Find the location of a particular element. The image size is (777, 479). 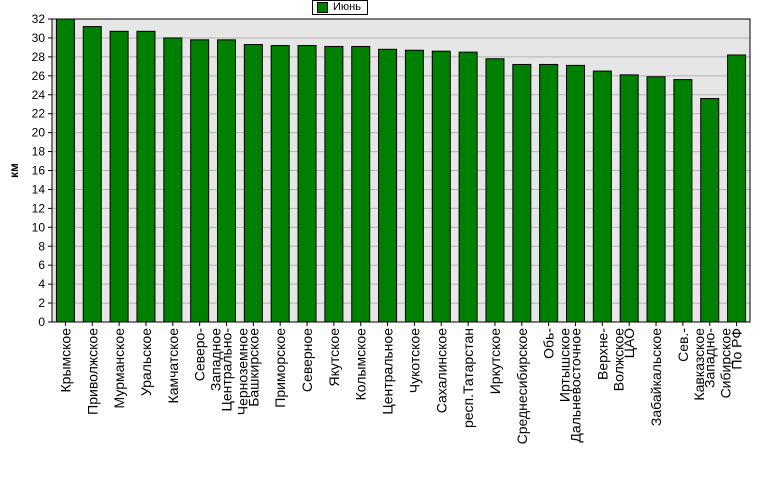

x-tick-label: По РФ is located at coordinates (737, 349).